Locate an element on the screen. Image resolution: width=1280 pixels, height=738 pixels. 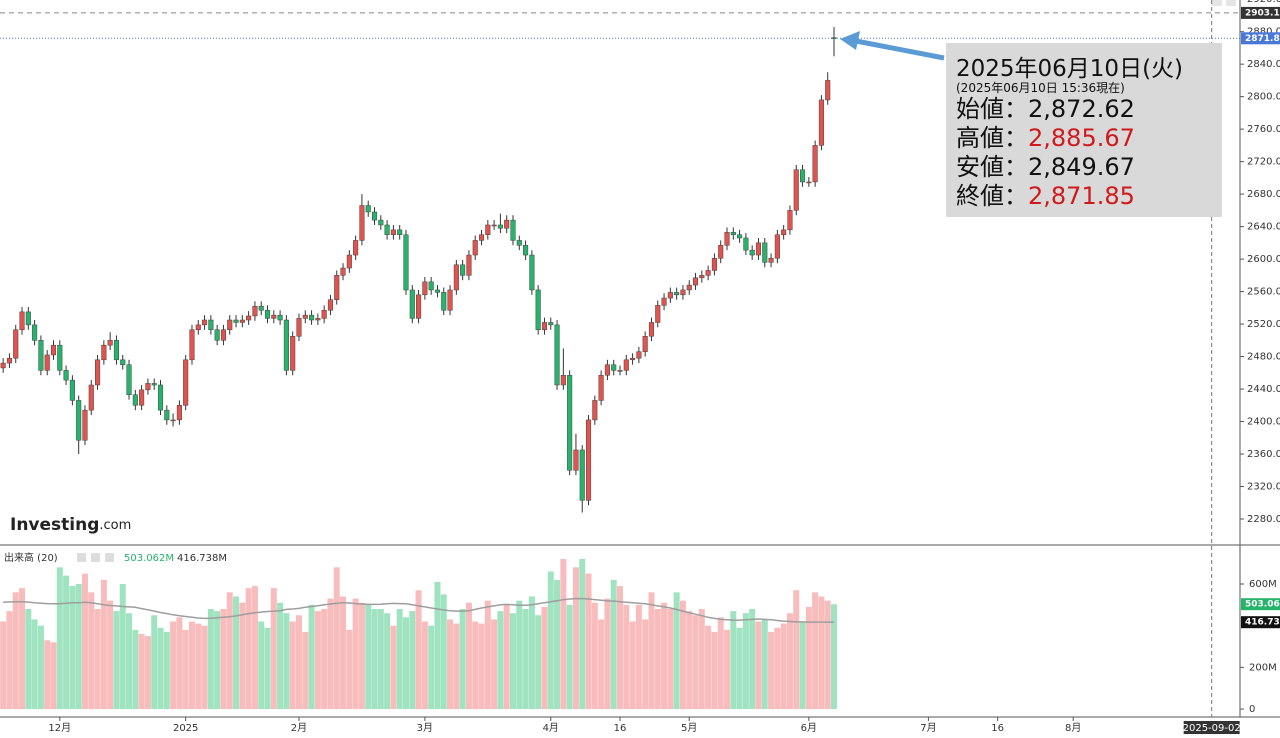
last-price-label: 2871.85 is located at coordinates (1262, 39).